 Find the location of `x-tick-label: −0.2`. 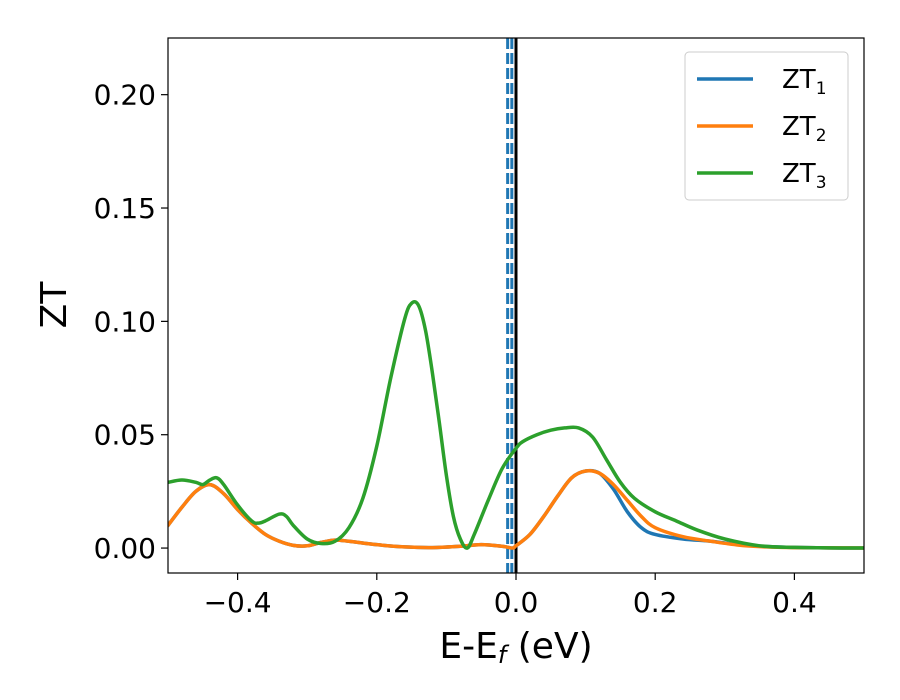

x-tick-label: −0.2 is located at coordinates (377, 602).